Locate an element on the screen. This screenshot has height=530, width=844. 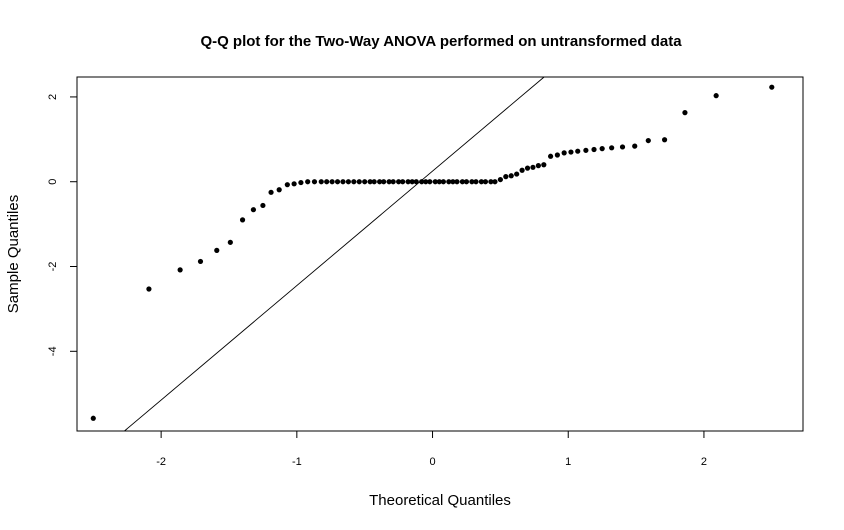
y-axis: -4 -2 0 2 is located at coordinates (62, 225).